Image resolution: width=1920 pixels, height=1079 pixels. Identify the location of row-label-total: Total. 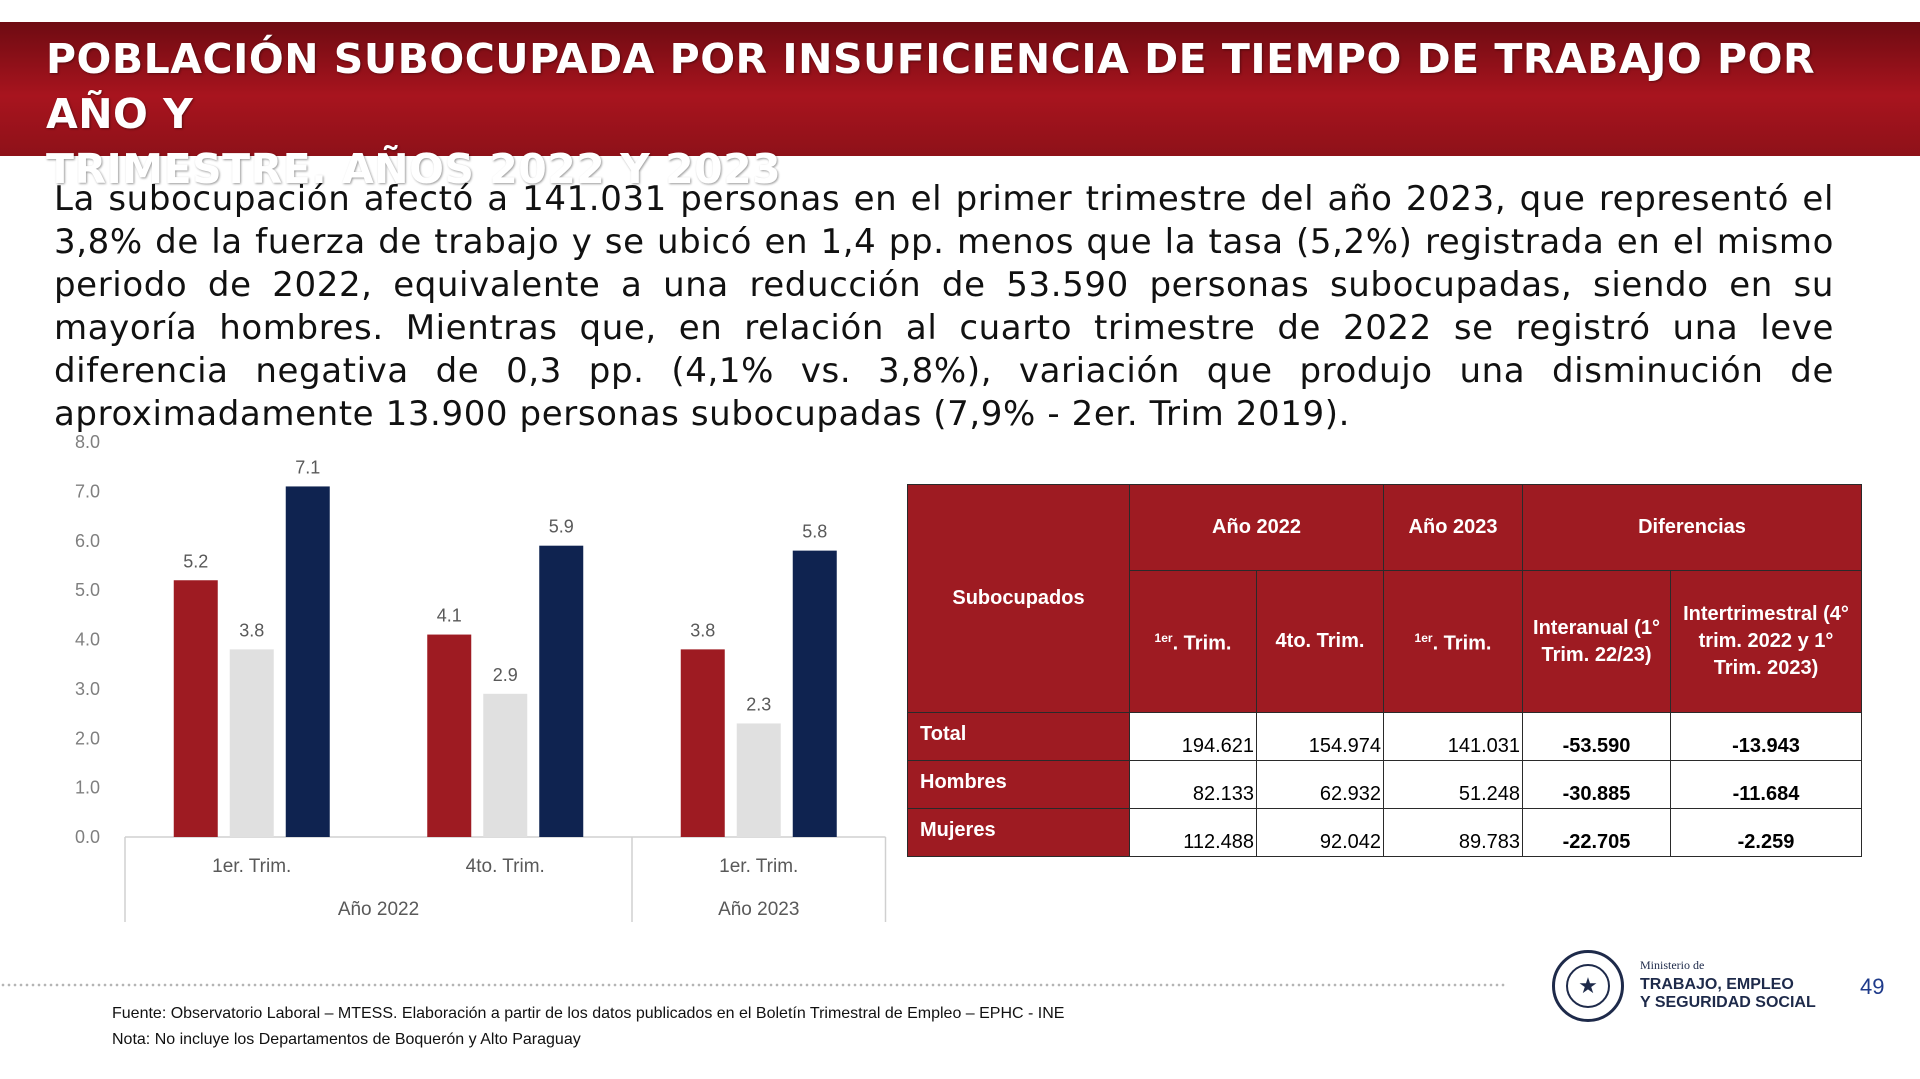
(1018, 736).